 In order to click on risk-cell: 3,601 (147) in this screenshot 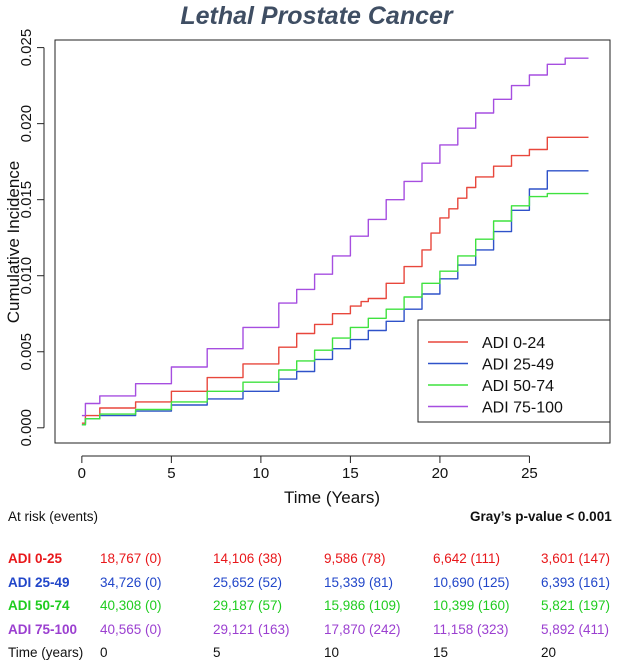, I will do `click(576, 558)`.